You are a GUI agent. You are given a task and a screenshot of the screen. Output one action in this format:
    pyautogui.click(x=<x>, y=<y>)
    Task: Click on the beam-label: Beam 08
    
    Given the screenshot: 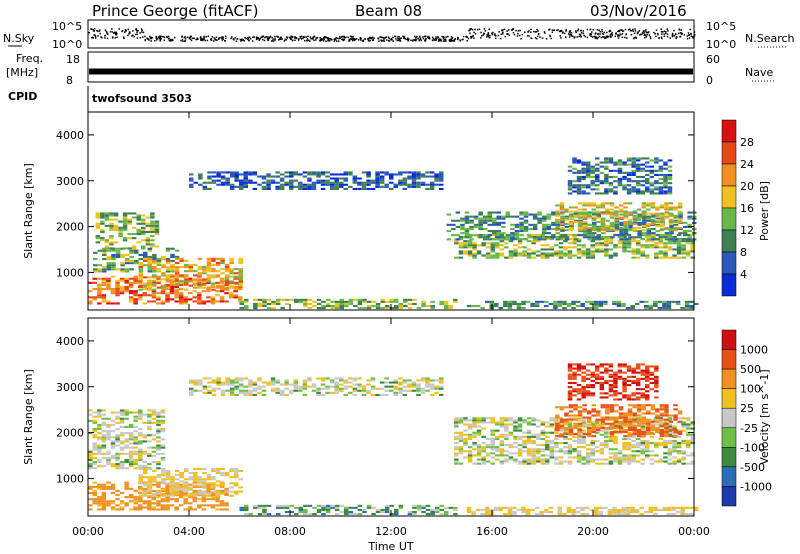 What is the action you would take?
    pyautogui.click(x=388, y=11)
    